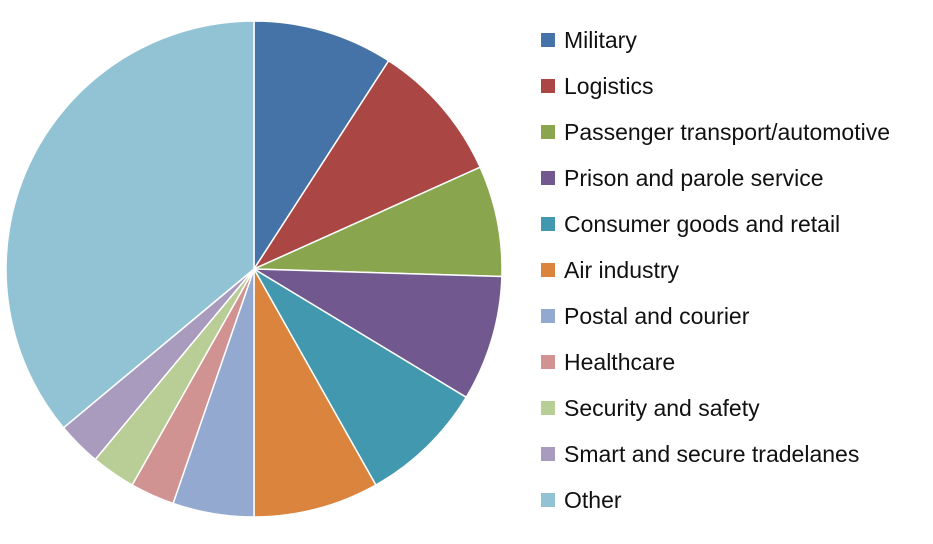  Describe the element at coordinates (378, 222) in the screenshot. I see `pie-slice-passenger-transport-automotive` at that location.